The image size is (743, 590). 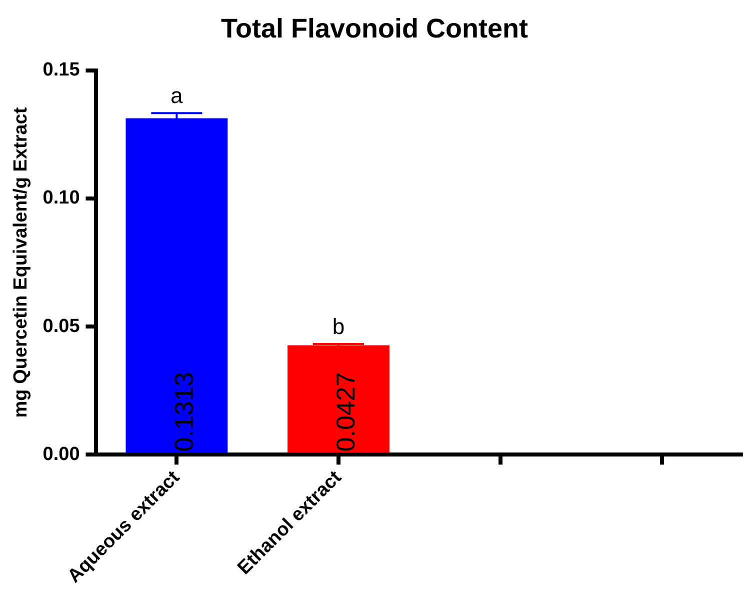 I want to click on y-tick-label: 0.05, so click(x=61, y=326).